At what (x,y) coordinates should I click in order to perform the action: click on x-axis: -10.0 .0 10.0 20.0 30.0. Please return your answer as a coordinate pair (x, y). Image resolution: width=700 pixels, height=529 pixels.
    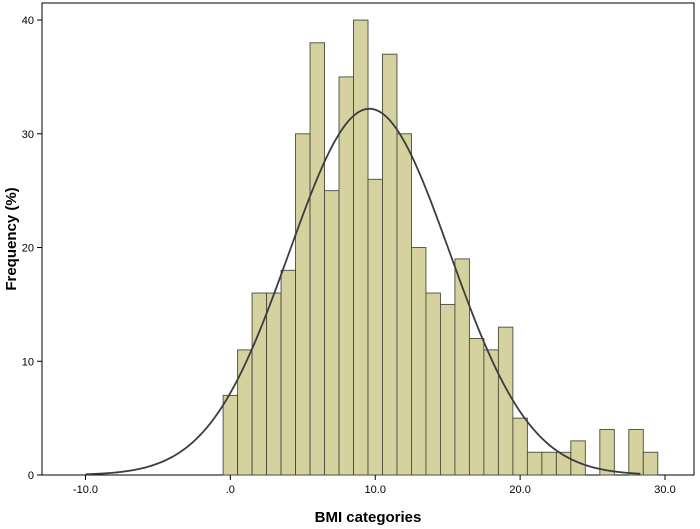
    Looking at the image, I should click on (374, 485).